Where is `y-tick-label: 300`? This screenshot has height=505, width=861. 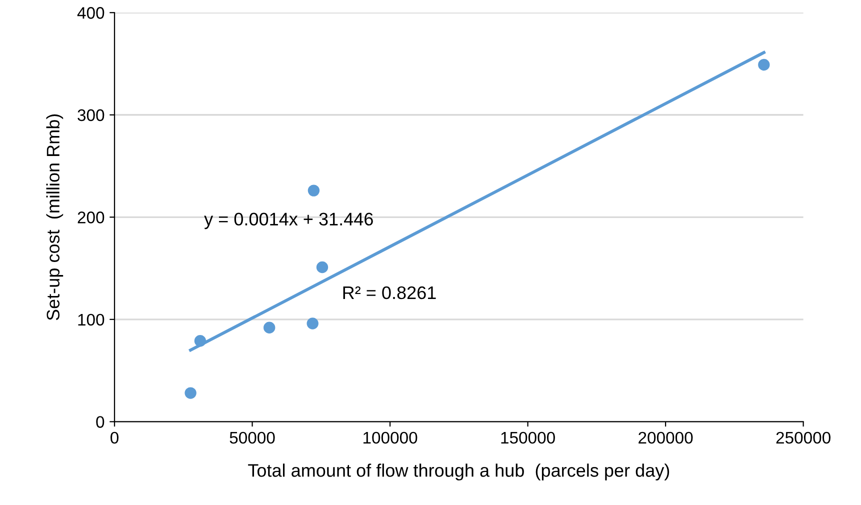
y-tick-label: 300 is located at coordinates (91, 115).